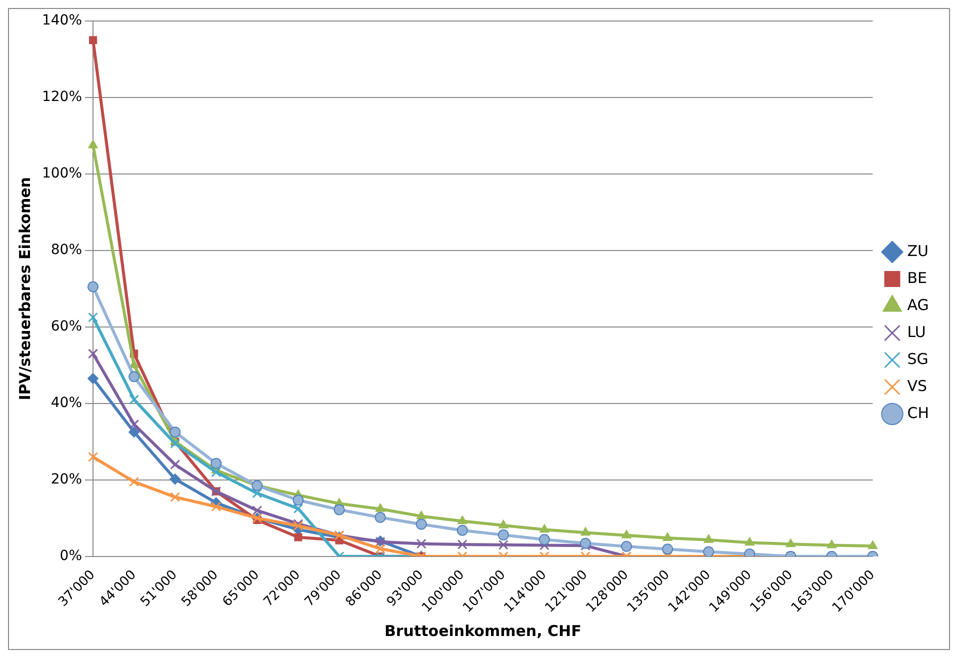  I want to click on y-tick-label: 0%, so click(71, 556).